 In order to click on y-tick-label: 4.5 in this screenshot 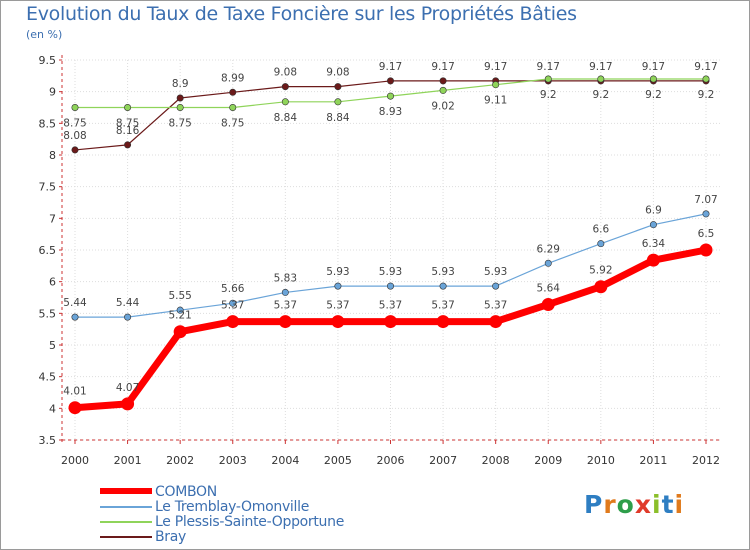, I will do `click(48, 377)`.